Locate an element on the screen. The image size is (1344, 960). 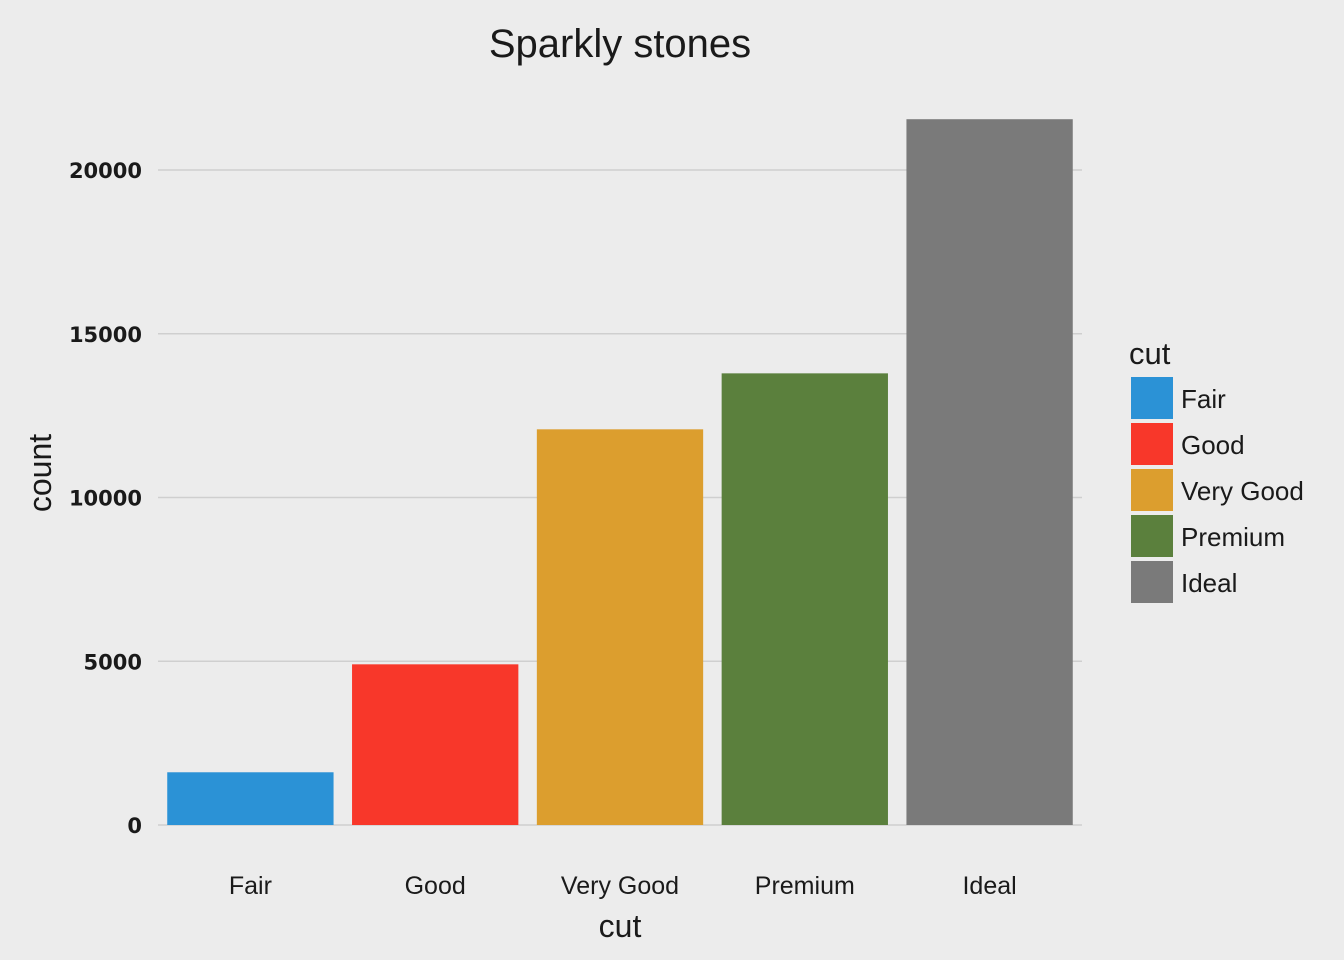
bar-fair is located at coordinates (250, 798).